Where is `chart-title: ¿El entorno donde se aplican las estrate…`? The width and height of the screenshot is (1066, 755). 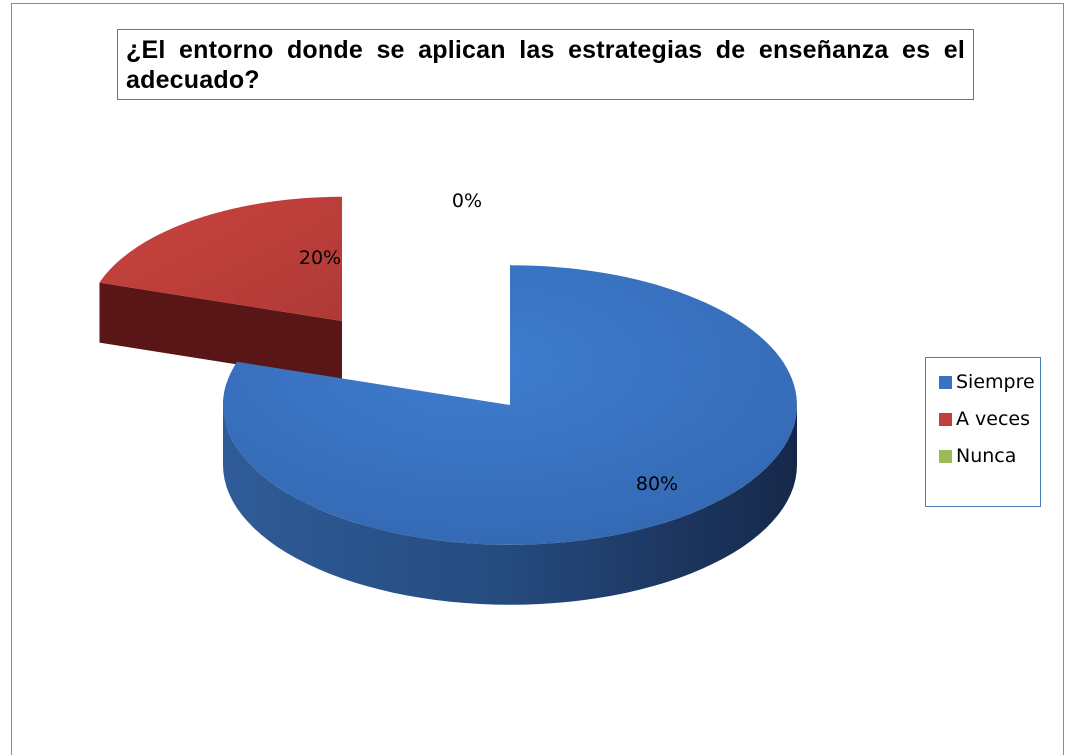
chart-title: ¿El entorno donde se aplican las estrate… is located at coordinates (545, 65).